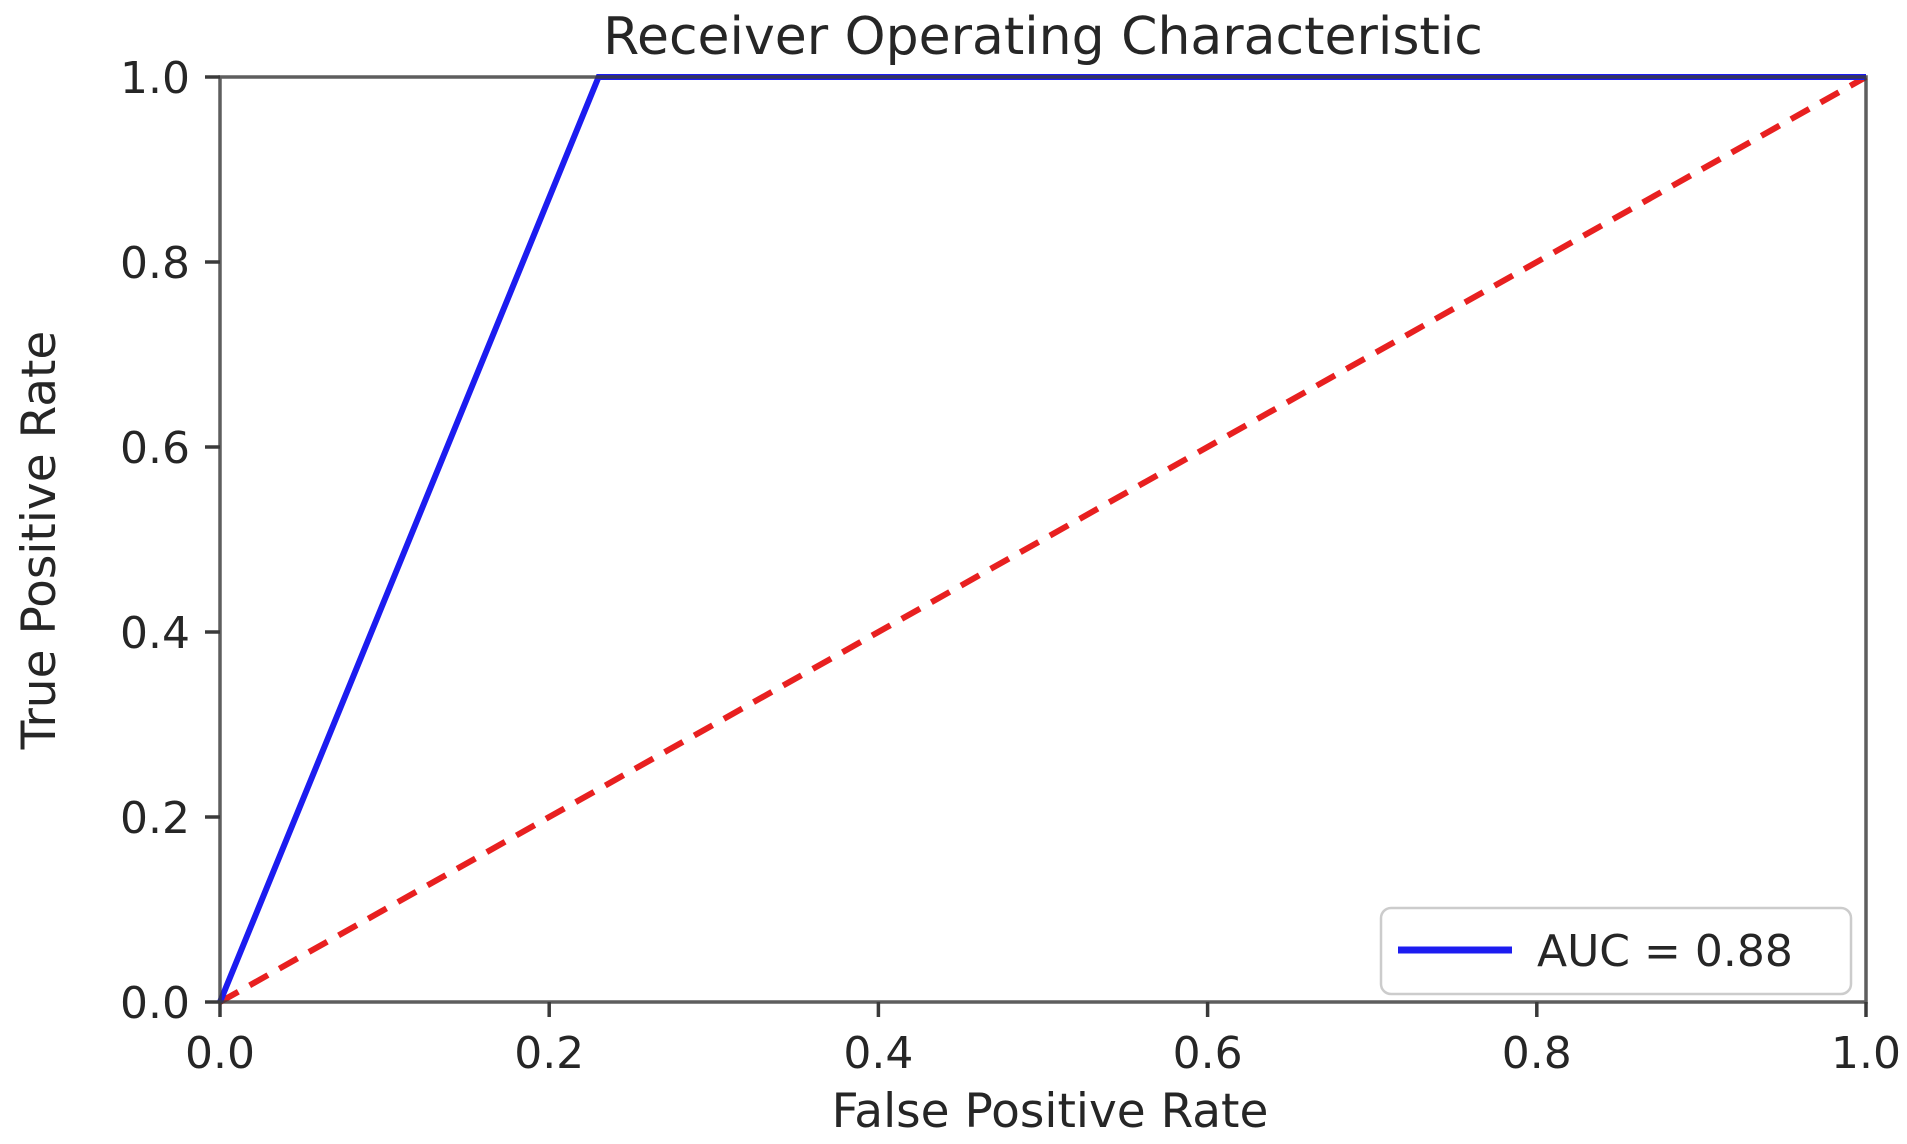  I want to click on x-tick-label: 0.4, so click(878, 1053).